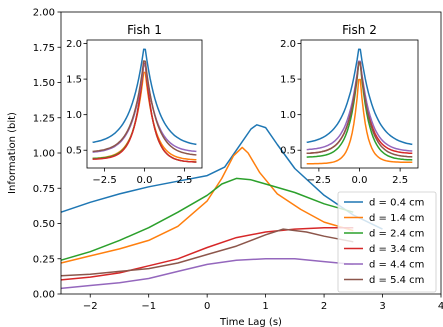 This screenshot has width=443, height=327. Describe the element at coordinates (265, 306) in the screenshot. I see `x-tick-label: 1` at that location.